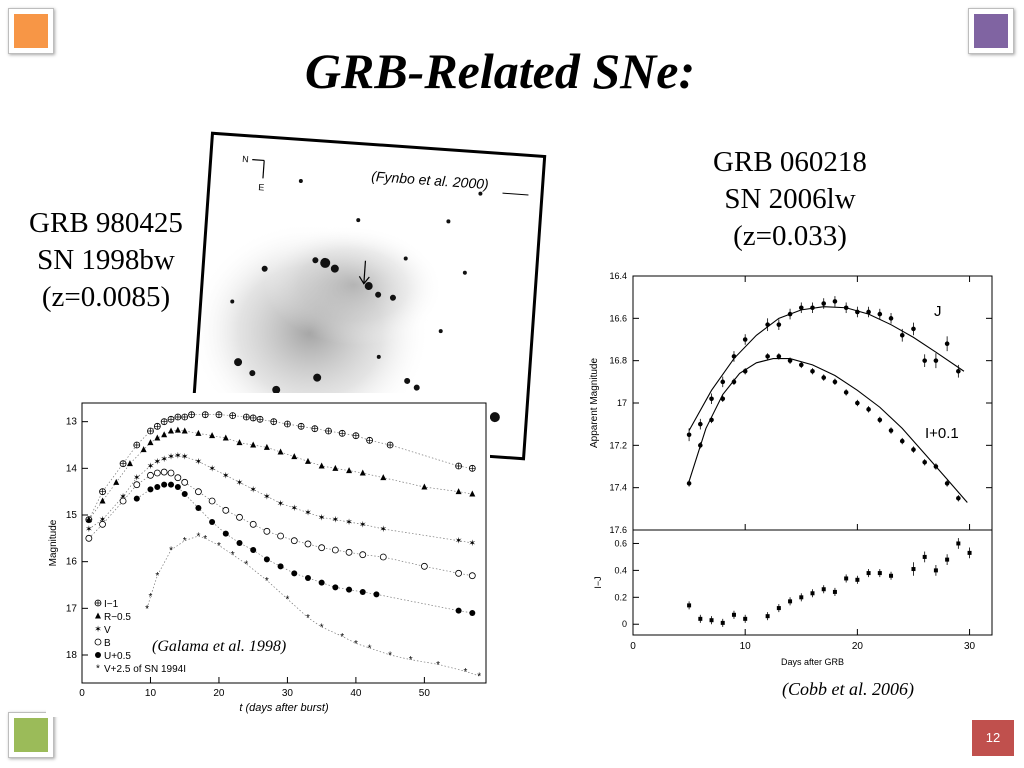 This screenshot has width=1024, height=768. What do you see at coordinates (353, 285) in the screenshot?
I see `galaxy-arm` at bounding box center [353, 285].